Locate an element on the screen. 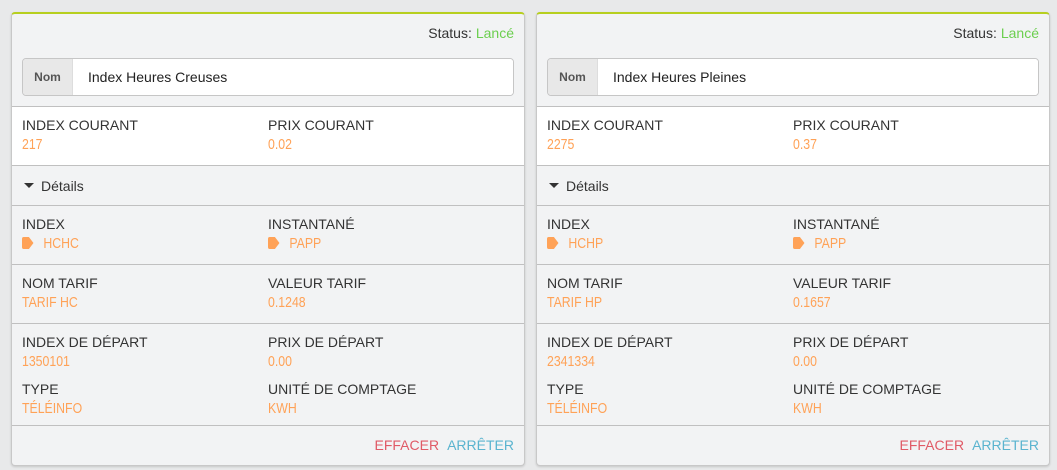 This screenshot has width=1057, height=470. name-input: Index Heures Pleines is located at coordinates (818, 77).